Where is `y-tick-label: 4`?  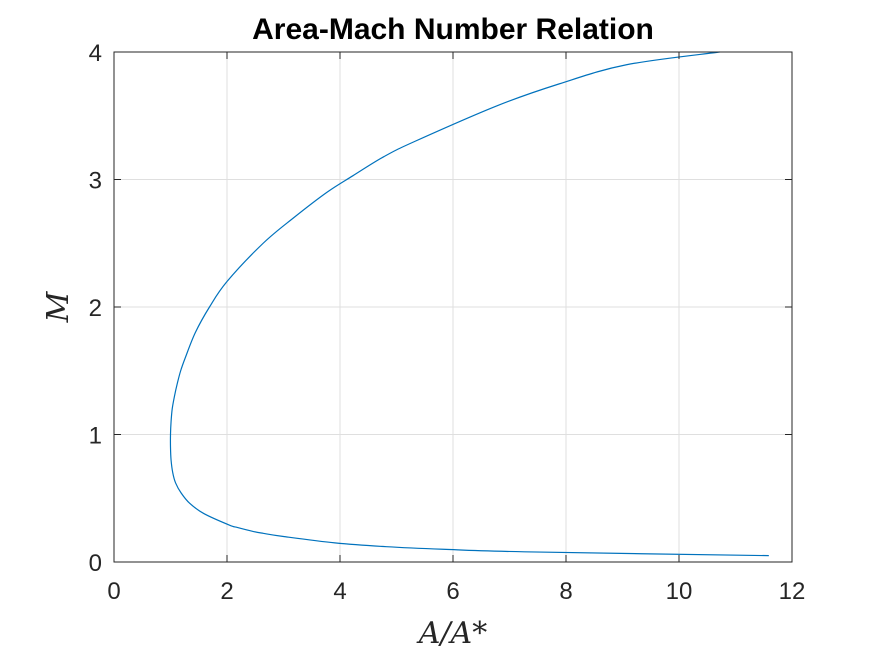
y-tick-label: 4 is located at coordinates (95, 53).